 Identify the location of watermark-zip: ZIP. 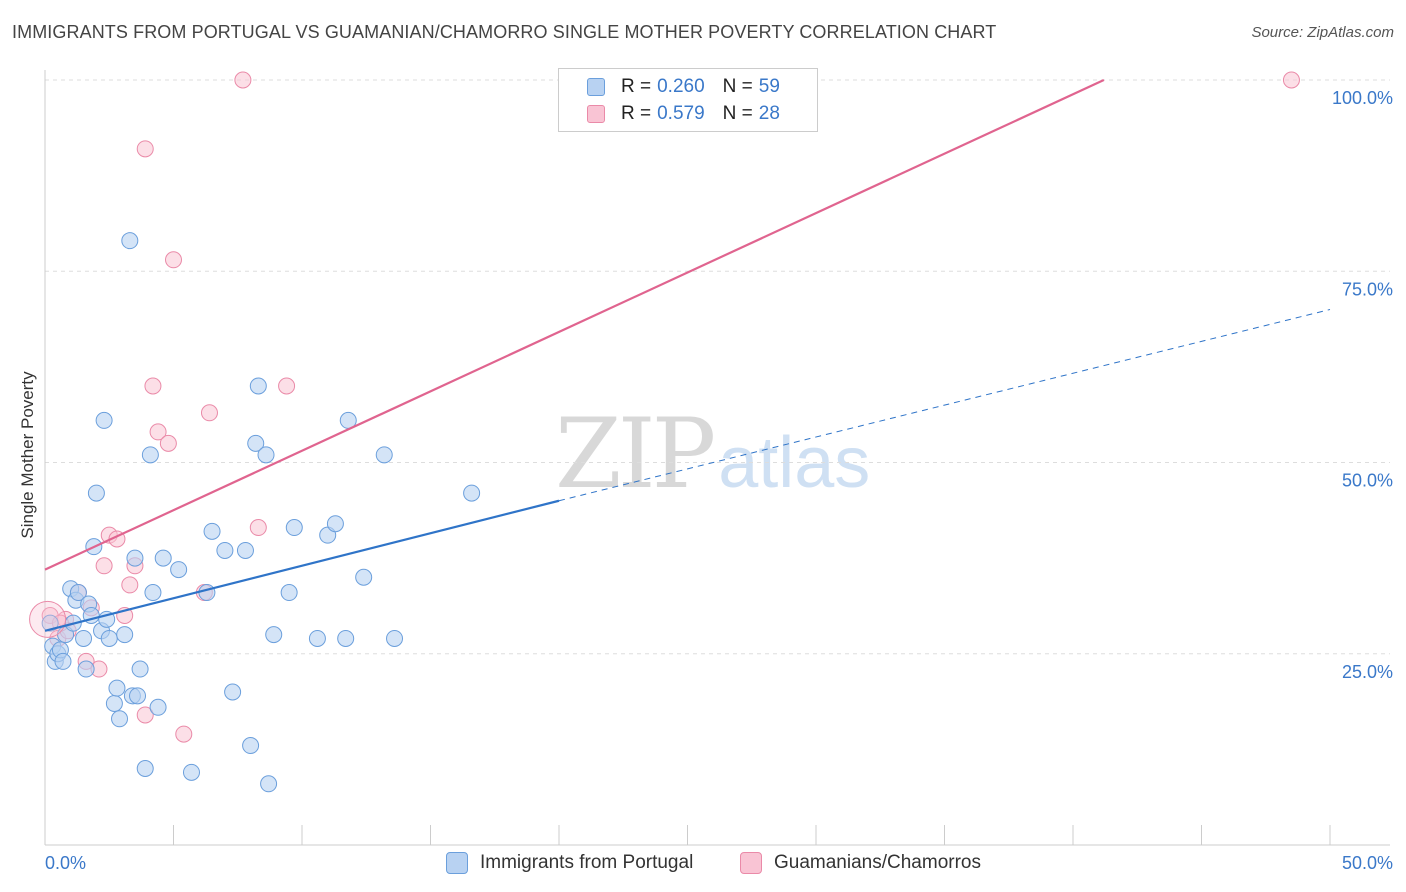
(635, 454).